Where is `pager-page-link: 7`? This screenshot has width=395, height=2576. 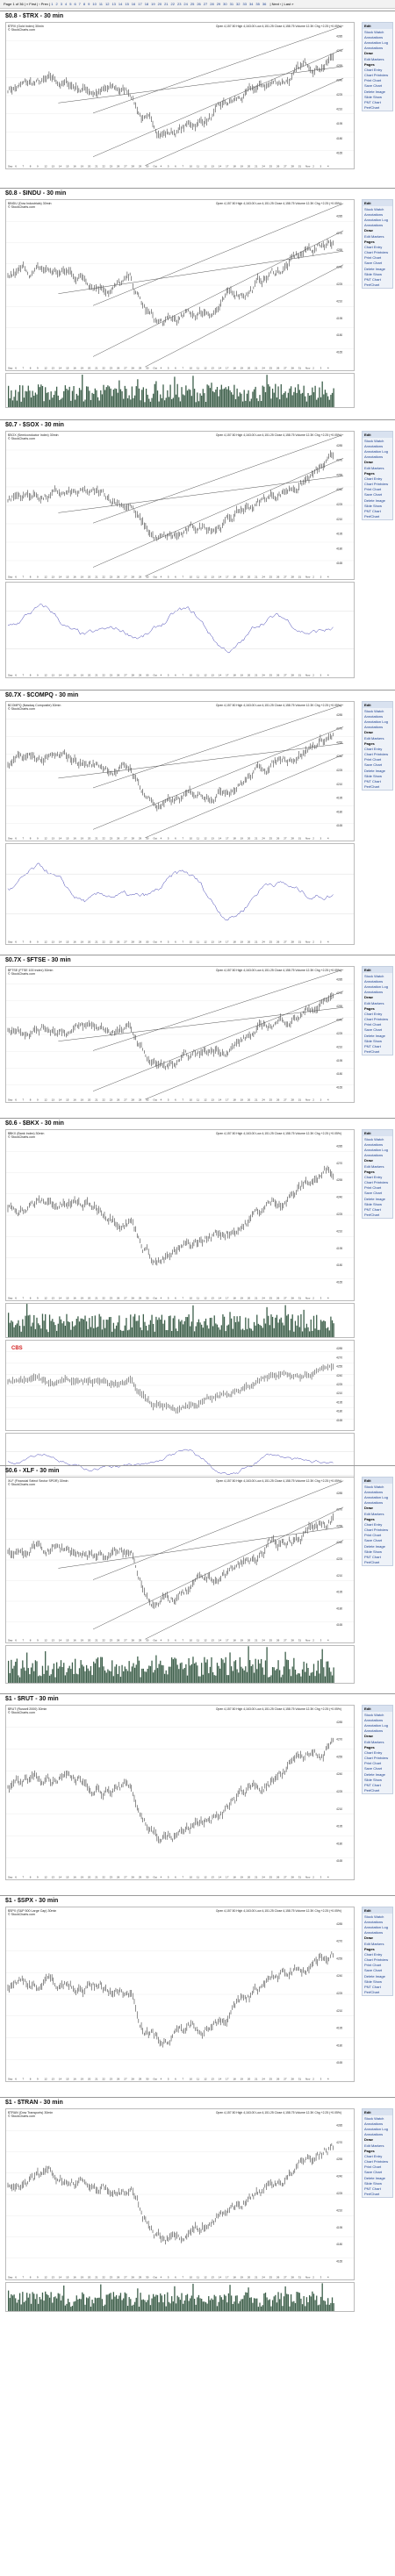 pager-page-link: 7 is located at coordinates (79, 4).